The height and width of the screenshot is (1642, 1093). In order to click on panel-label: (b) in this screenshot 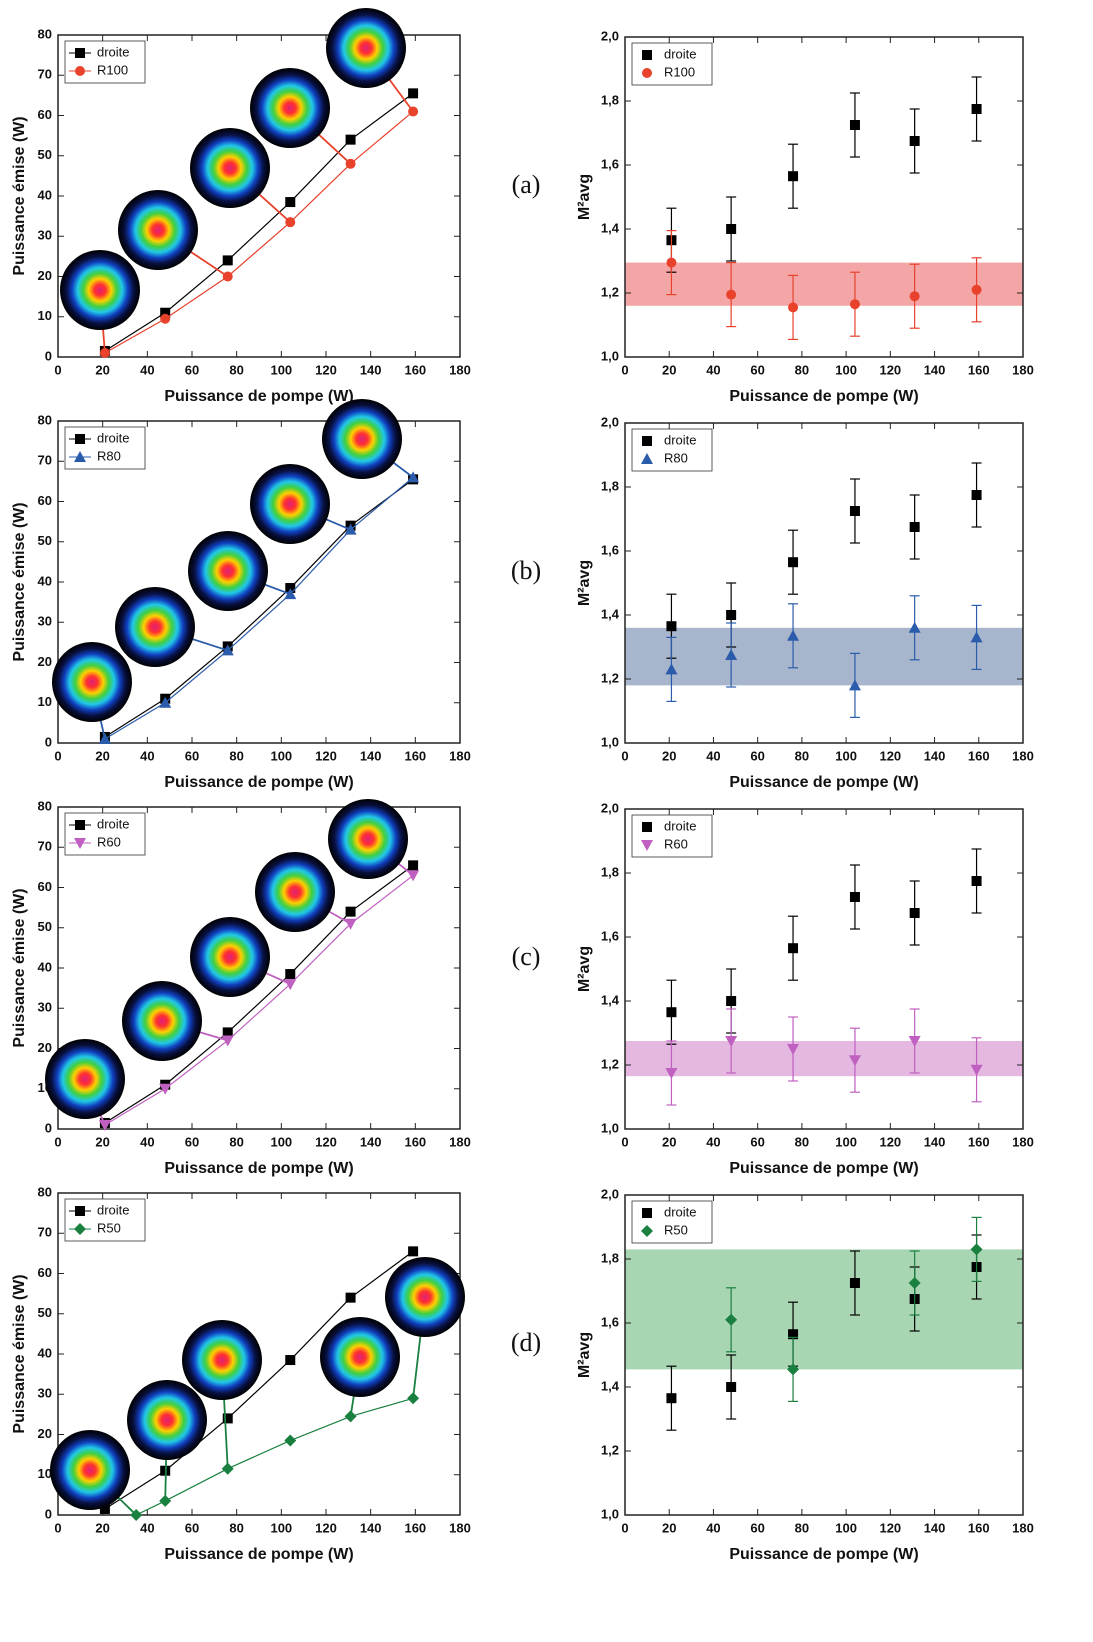, I will do `click(526, 570)`.